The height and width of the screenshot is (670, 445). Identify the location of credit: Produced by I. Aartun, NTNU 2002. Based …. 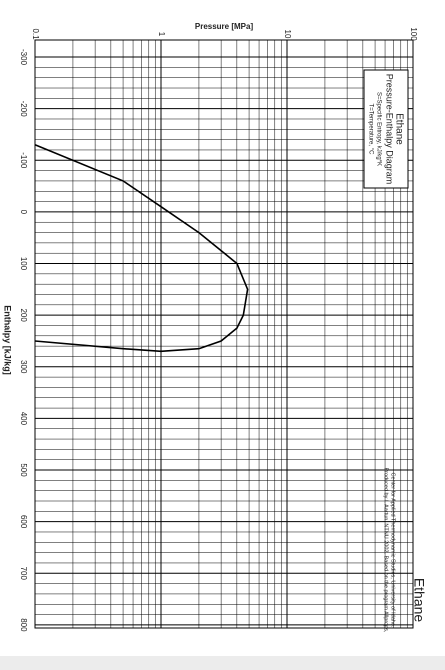
(386, 550).